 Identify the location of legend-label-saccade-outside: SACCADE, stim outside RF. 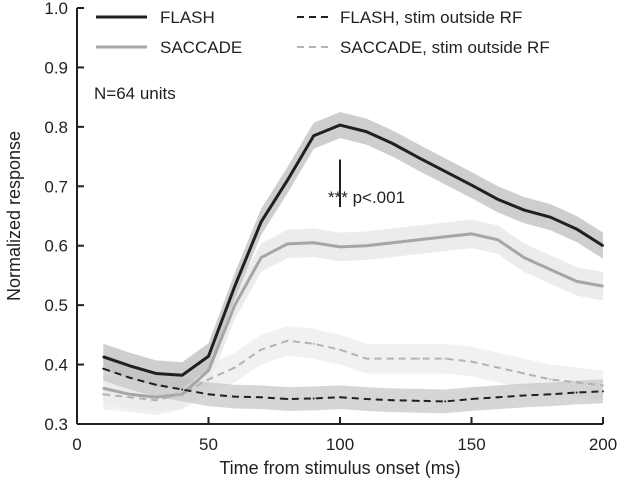
(445, 47).